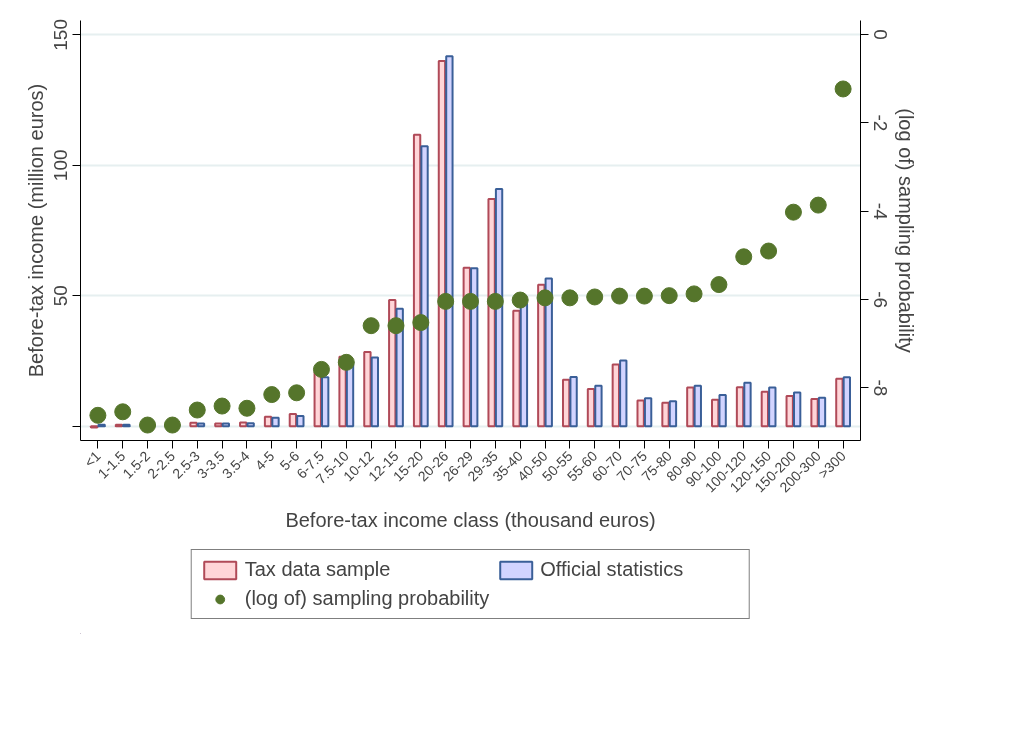 This screenshot has height=740, width=1012. I want to click on y2-axis-title: (log of) sampling probability, so click(905, 230).